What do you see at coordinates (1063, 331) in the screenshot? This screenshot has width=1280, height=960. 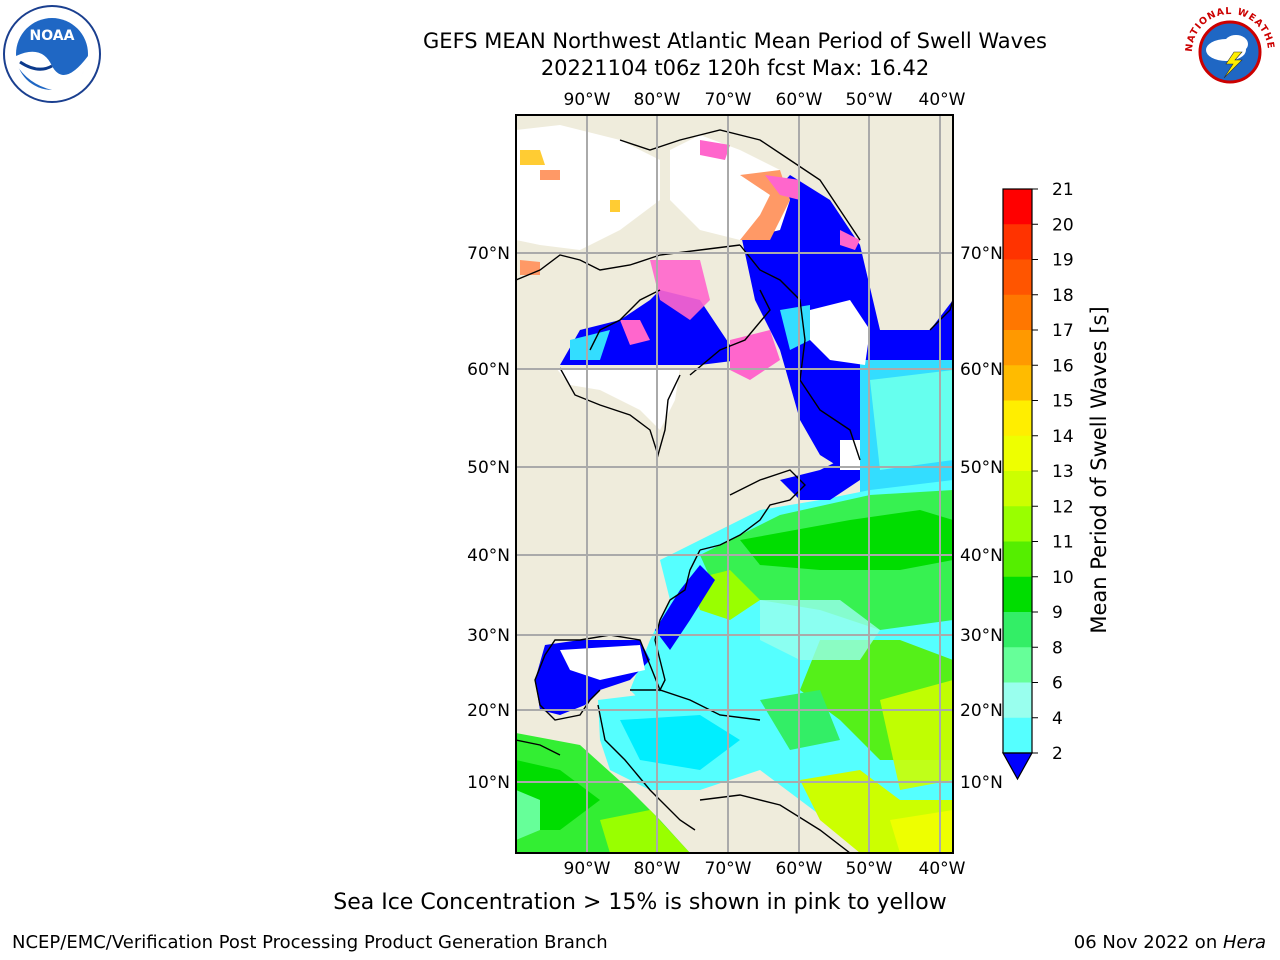 I see `colorbar-tick-label: 17` at bounding box center [1063, 331].